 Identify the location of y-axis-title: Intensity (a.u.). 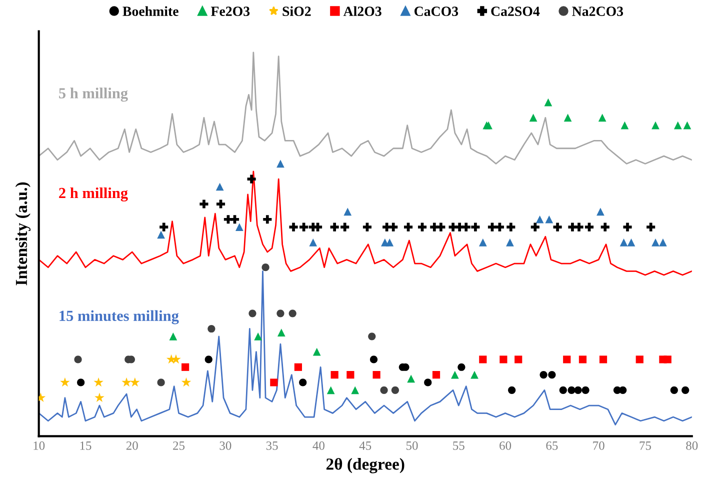
(22, 234).